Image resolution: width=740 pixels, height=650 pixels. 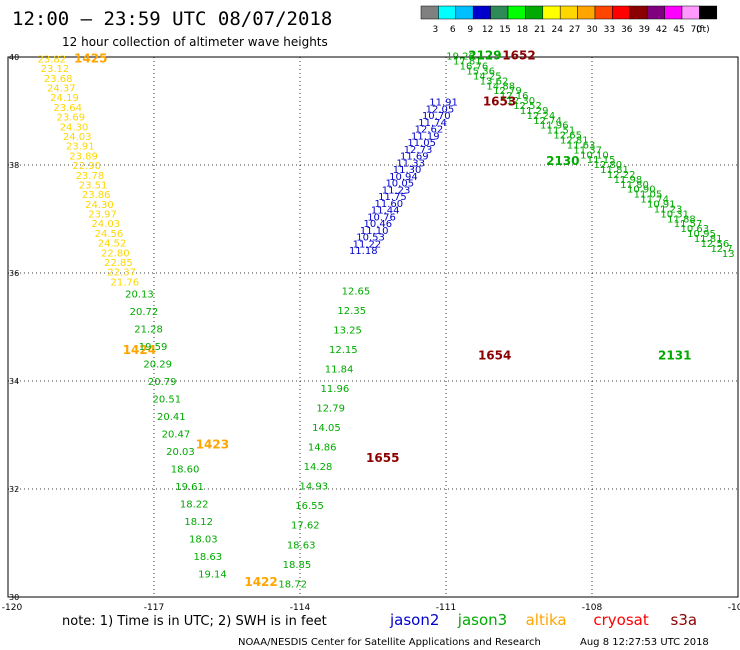 What do you see at coordinates (403, 177) in the screenshot?
I see `swh-value: 10.94` at bounding box center [403, 177].